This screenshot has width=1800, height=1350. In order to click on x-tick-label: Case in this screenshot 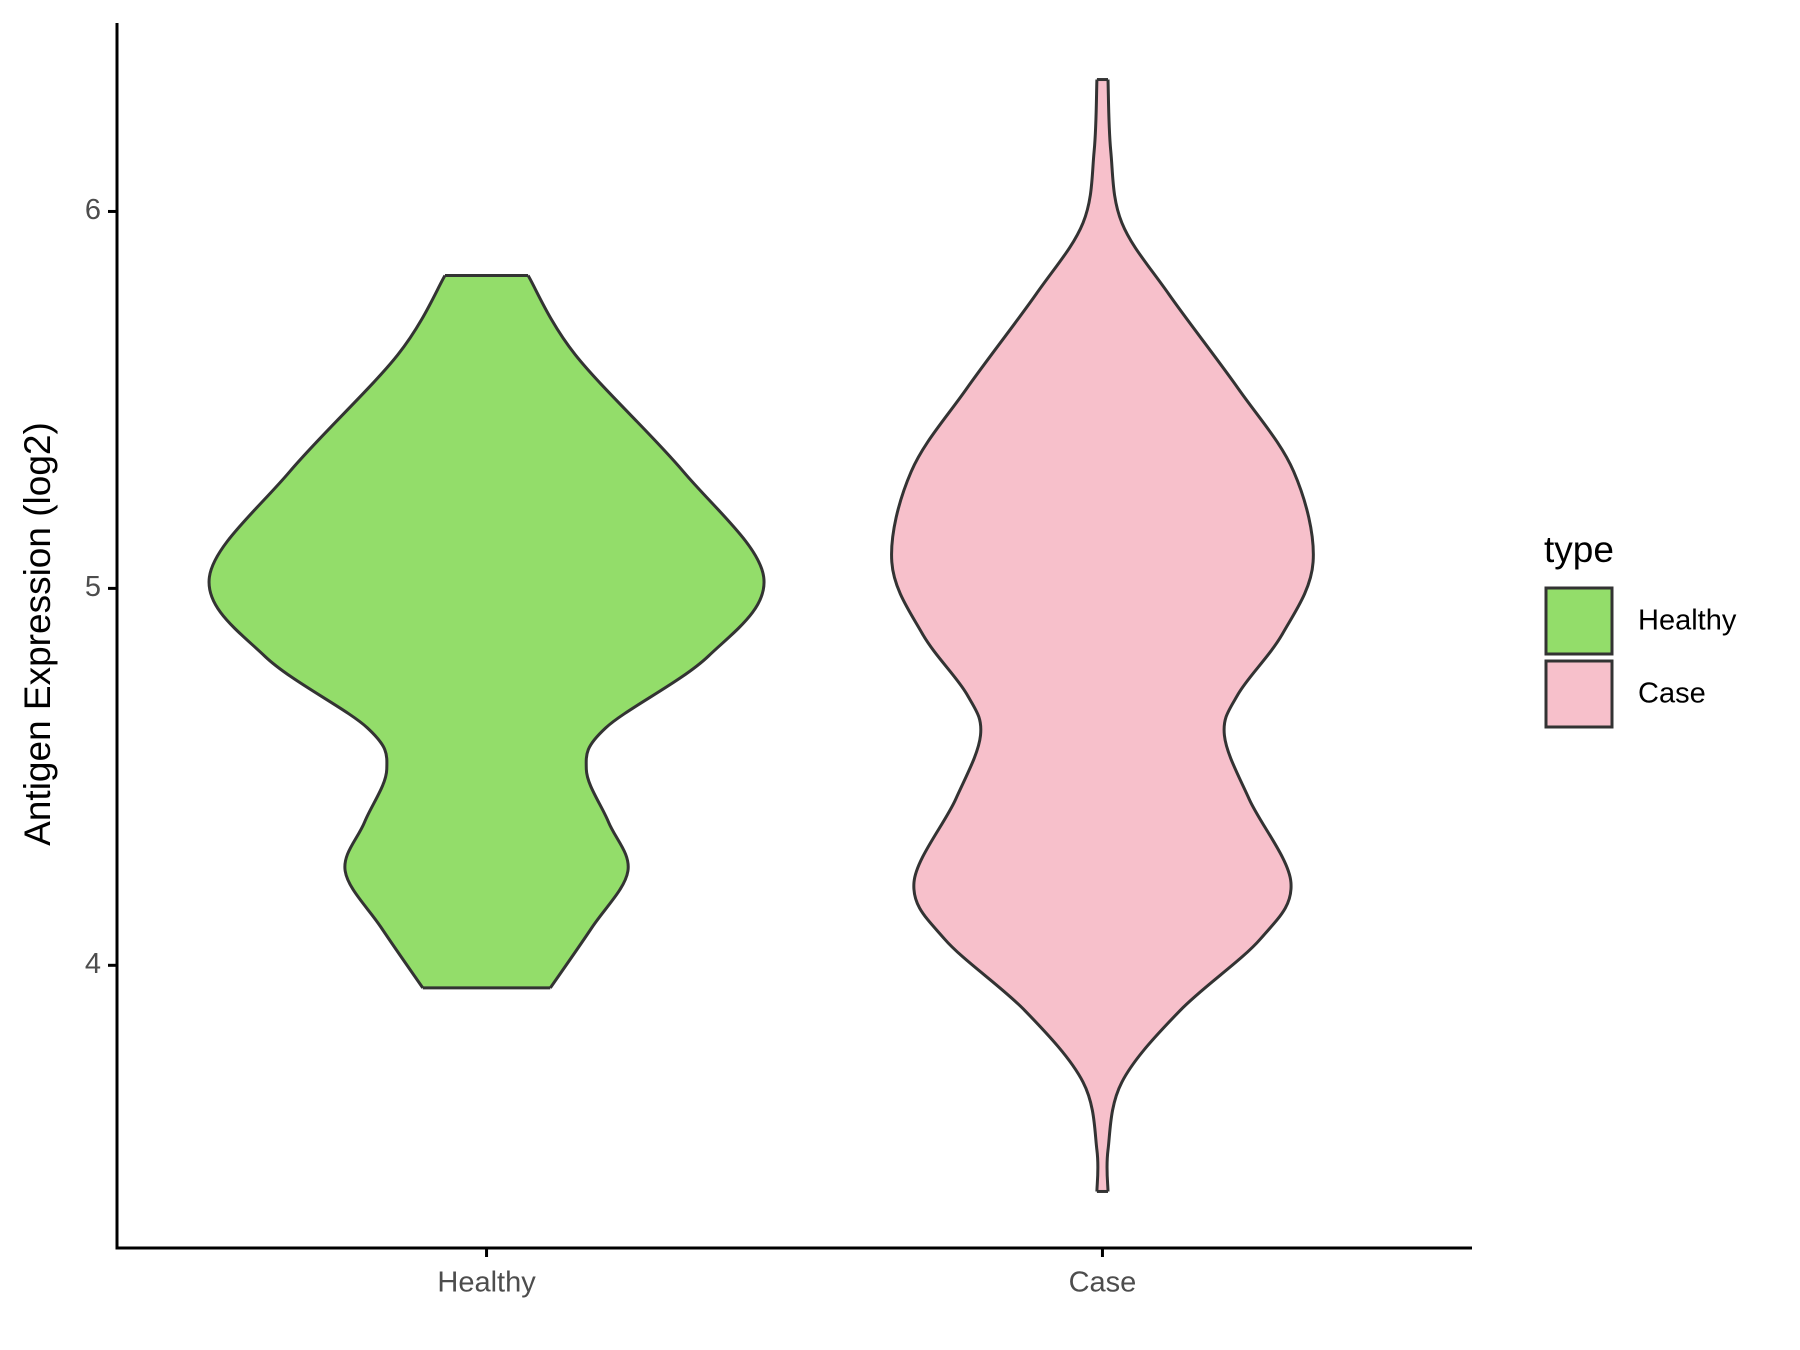, I will do `click(1103, 1283)`.